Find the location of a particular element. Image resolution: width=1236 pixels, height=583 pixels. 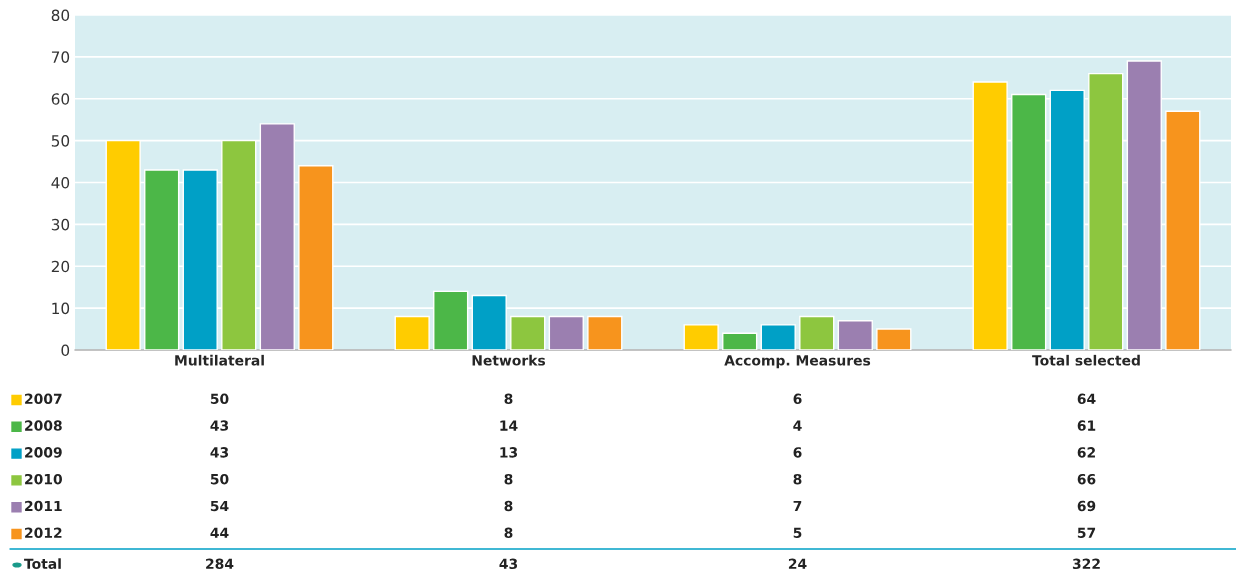

y-tick-label: 50 is located at coordinates (60, 141).